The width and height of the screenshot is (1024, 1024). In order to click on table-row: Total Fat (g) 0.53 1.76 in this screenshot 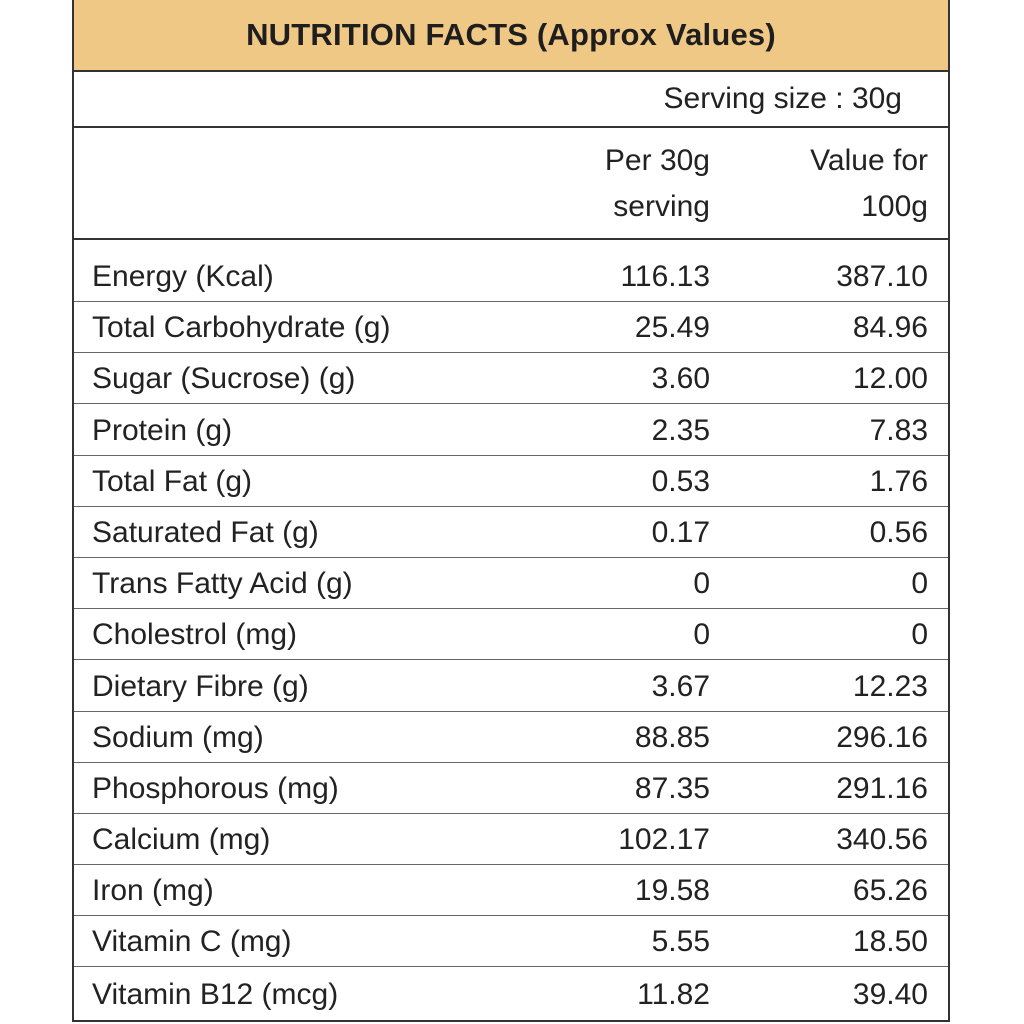, I will do `click(511, 481)`.